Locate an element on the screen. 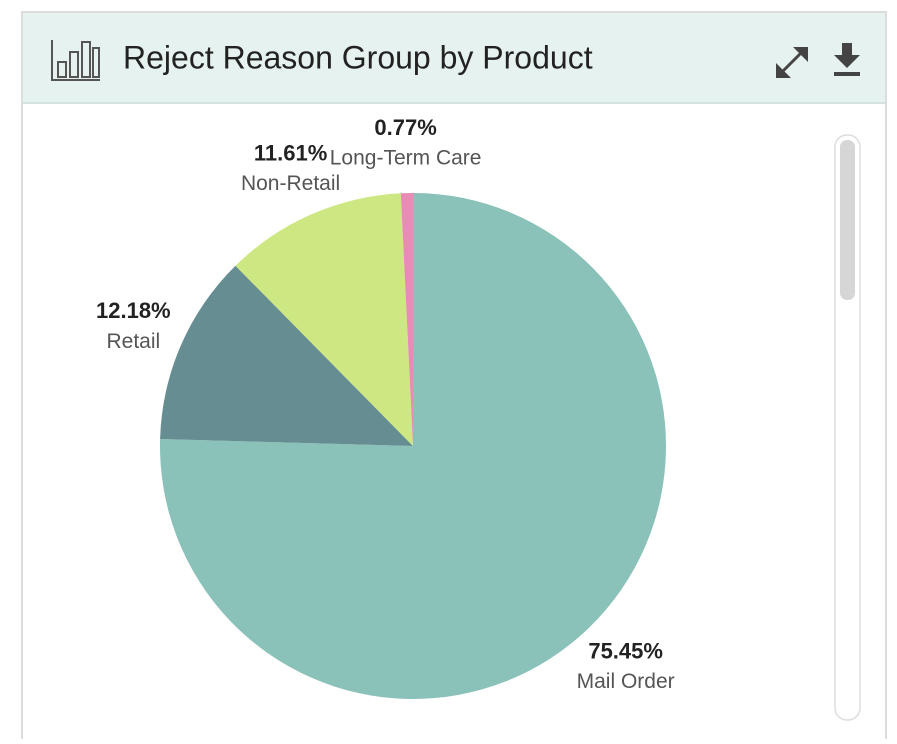 The image size is (897, 744). chart-icon is located at coordinates (75, 60).